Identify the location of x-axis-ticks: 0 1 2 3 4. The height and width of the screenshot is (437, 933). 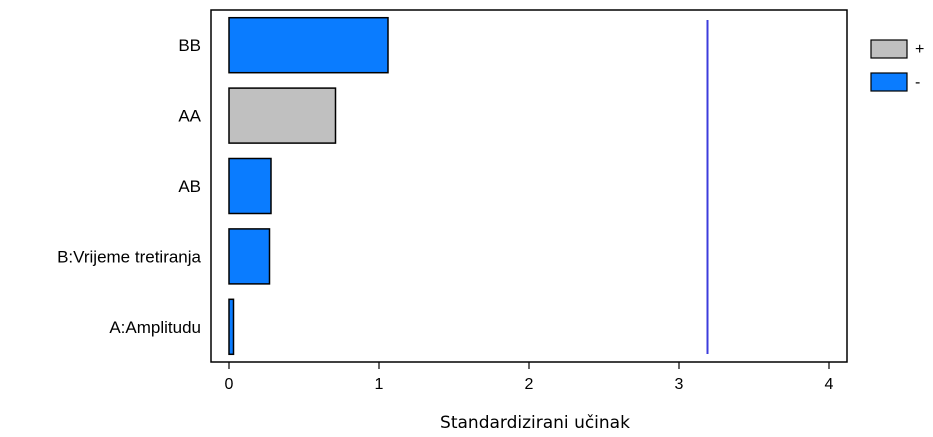
(529, 377).